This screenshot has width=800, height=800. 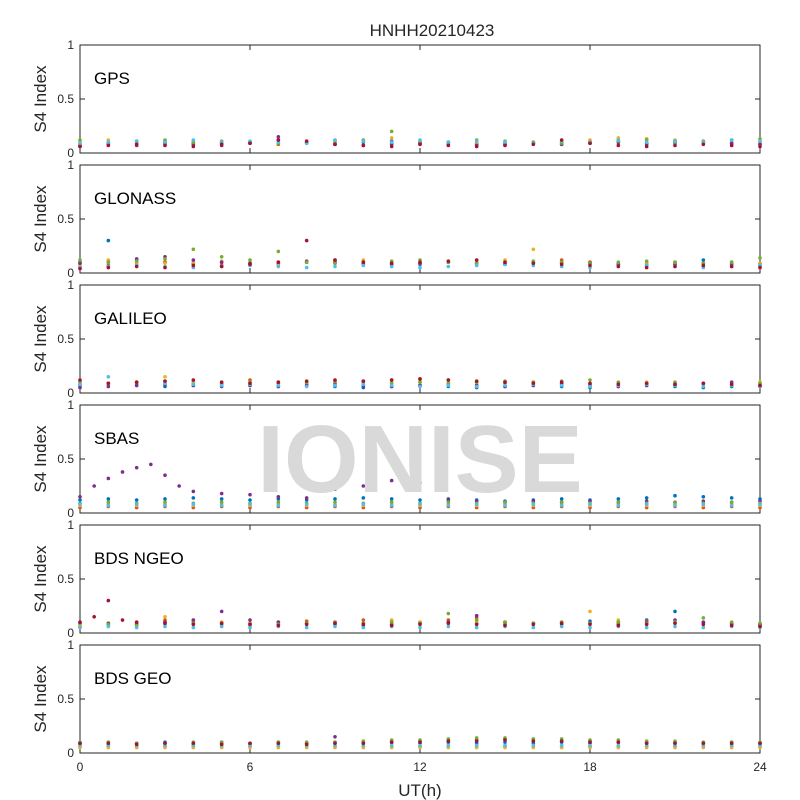 I want to click on panel-label: BDS NGEO, so click(x=139, y=558).